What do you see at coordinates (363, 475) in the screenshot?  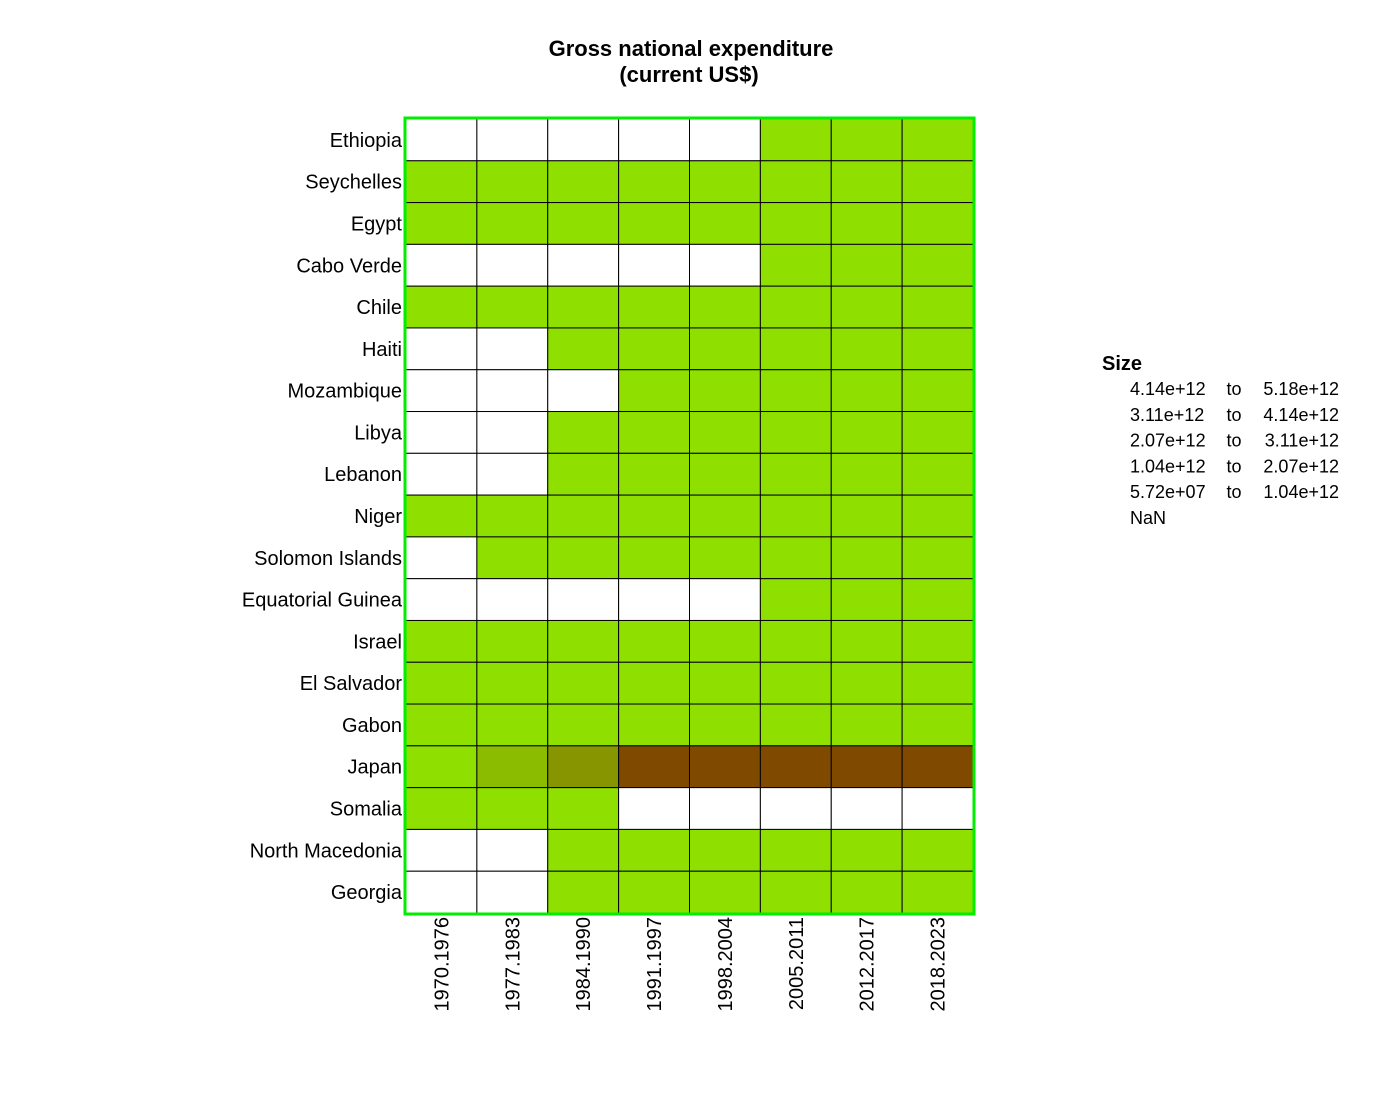 I see `row-label: Lebanon` at bounding box center [363, 475].